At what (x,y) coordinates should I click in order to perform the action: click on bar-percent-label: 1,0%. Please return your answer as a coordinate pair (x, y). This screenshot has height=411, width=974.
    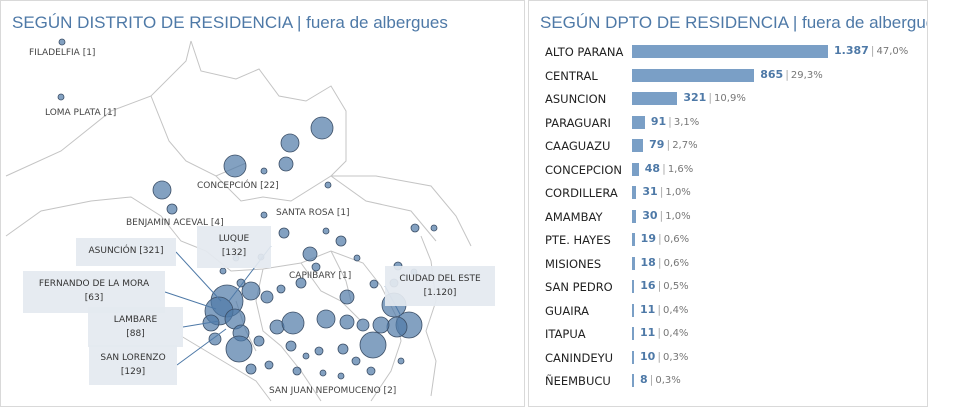
    Looking at the image, I should click on (678, 216).